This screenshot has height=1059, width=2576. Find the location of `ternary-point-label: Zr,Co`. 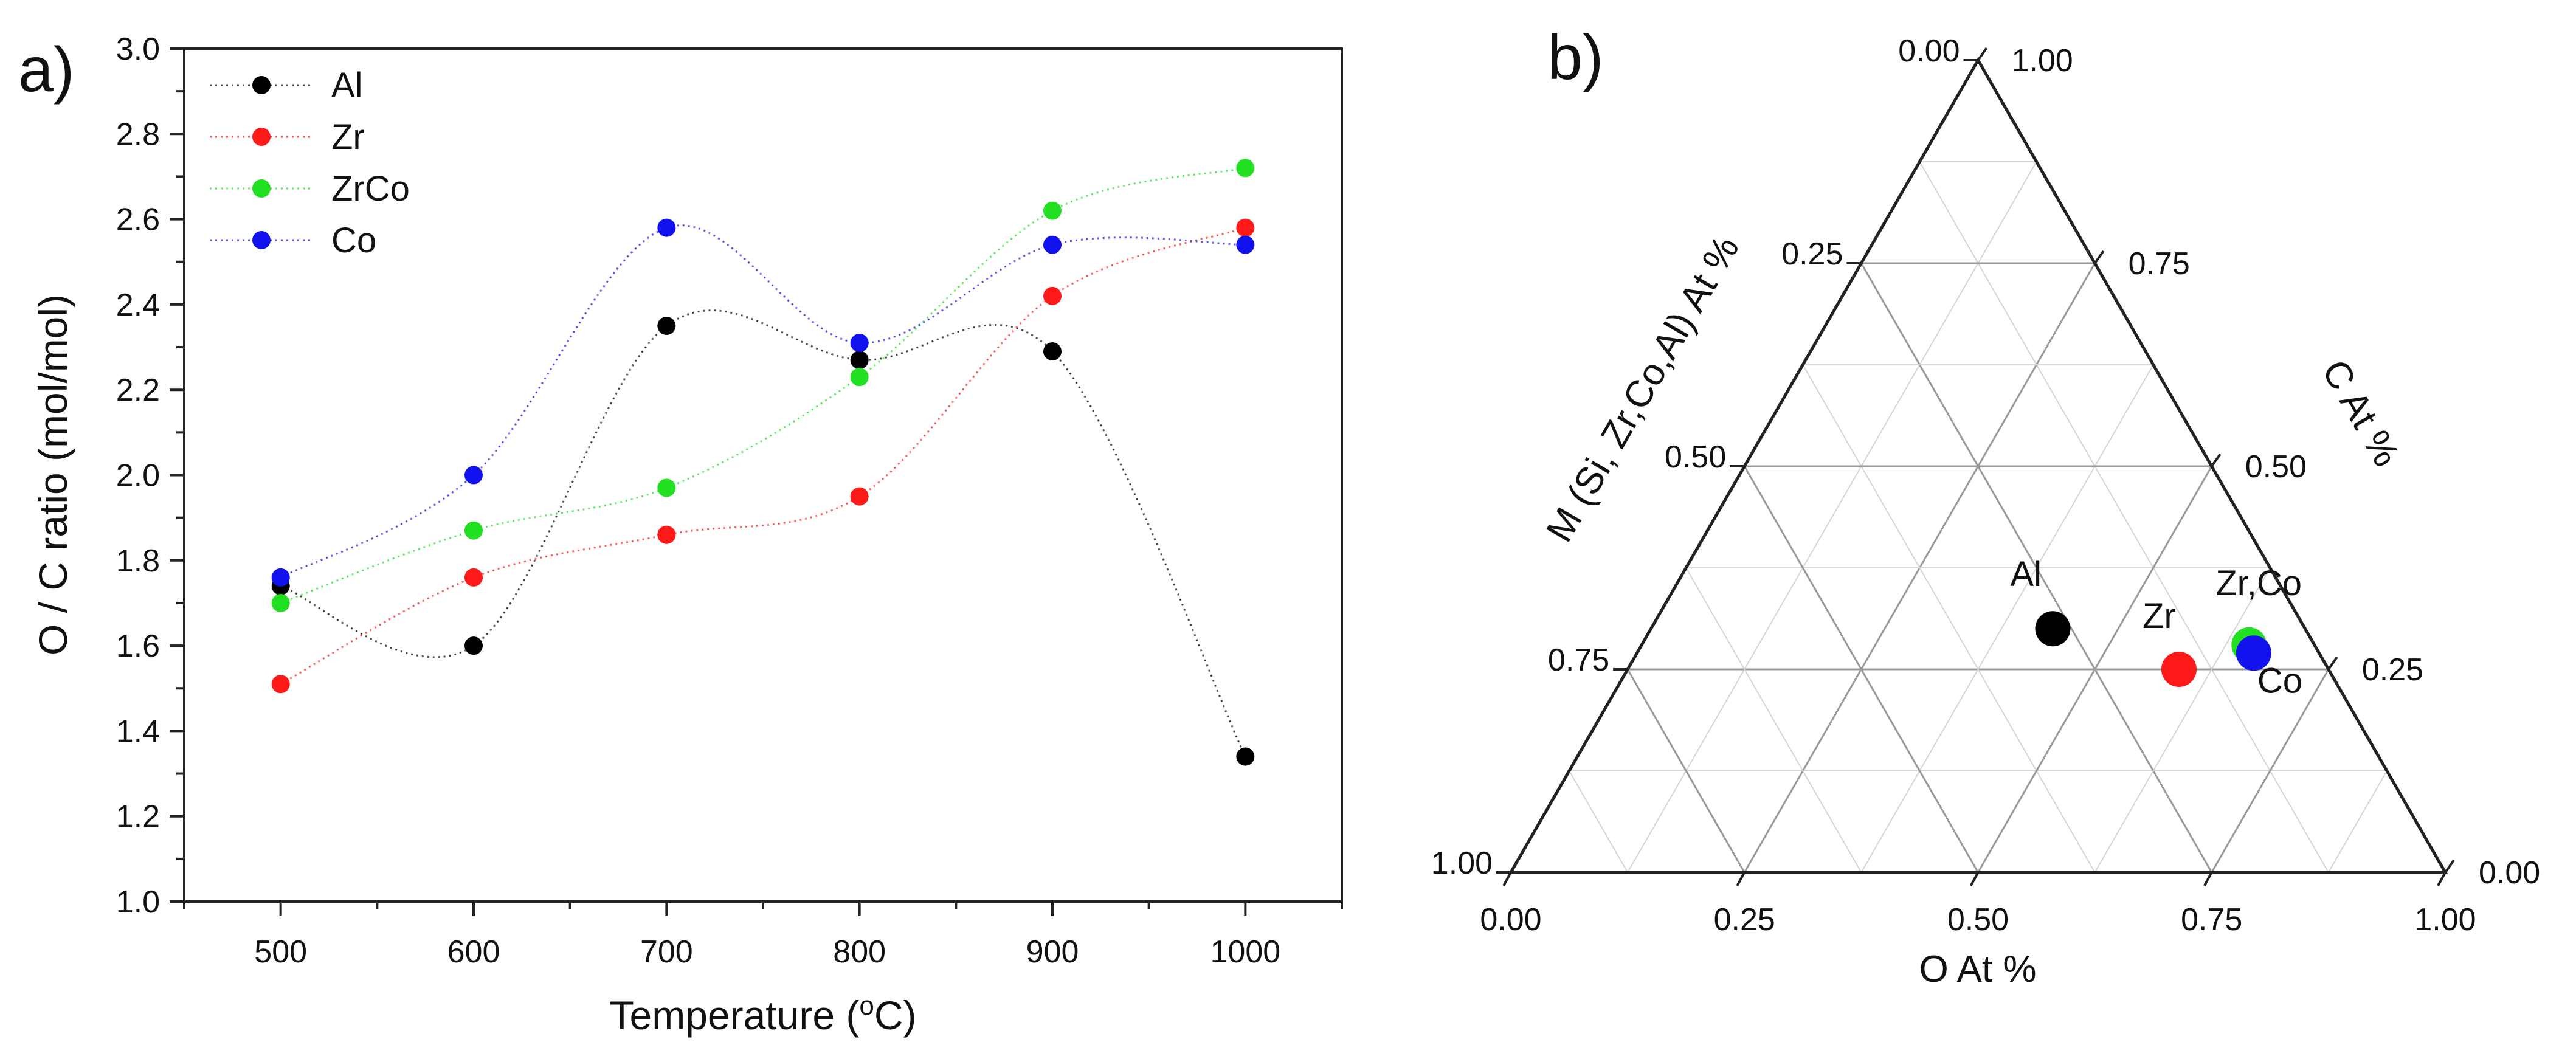

ternary-point-label: Zr,Co is located at coordinates (2258, 583).